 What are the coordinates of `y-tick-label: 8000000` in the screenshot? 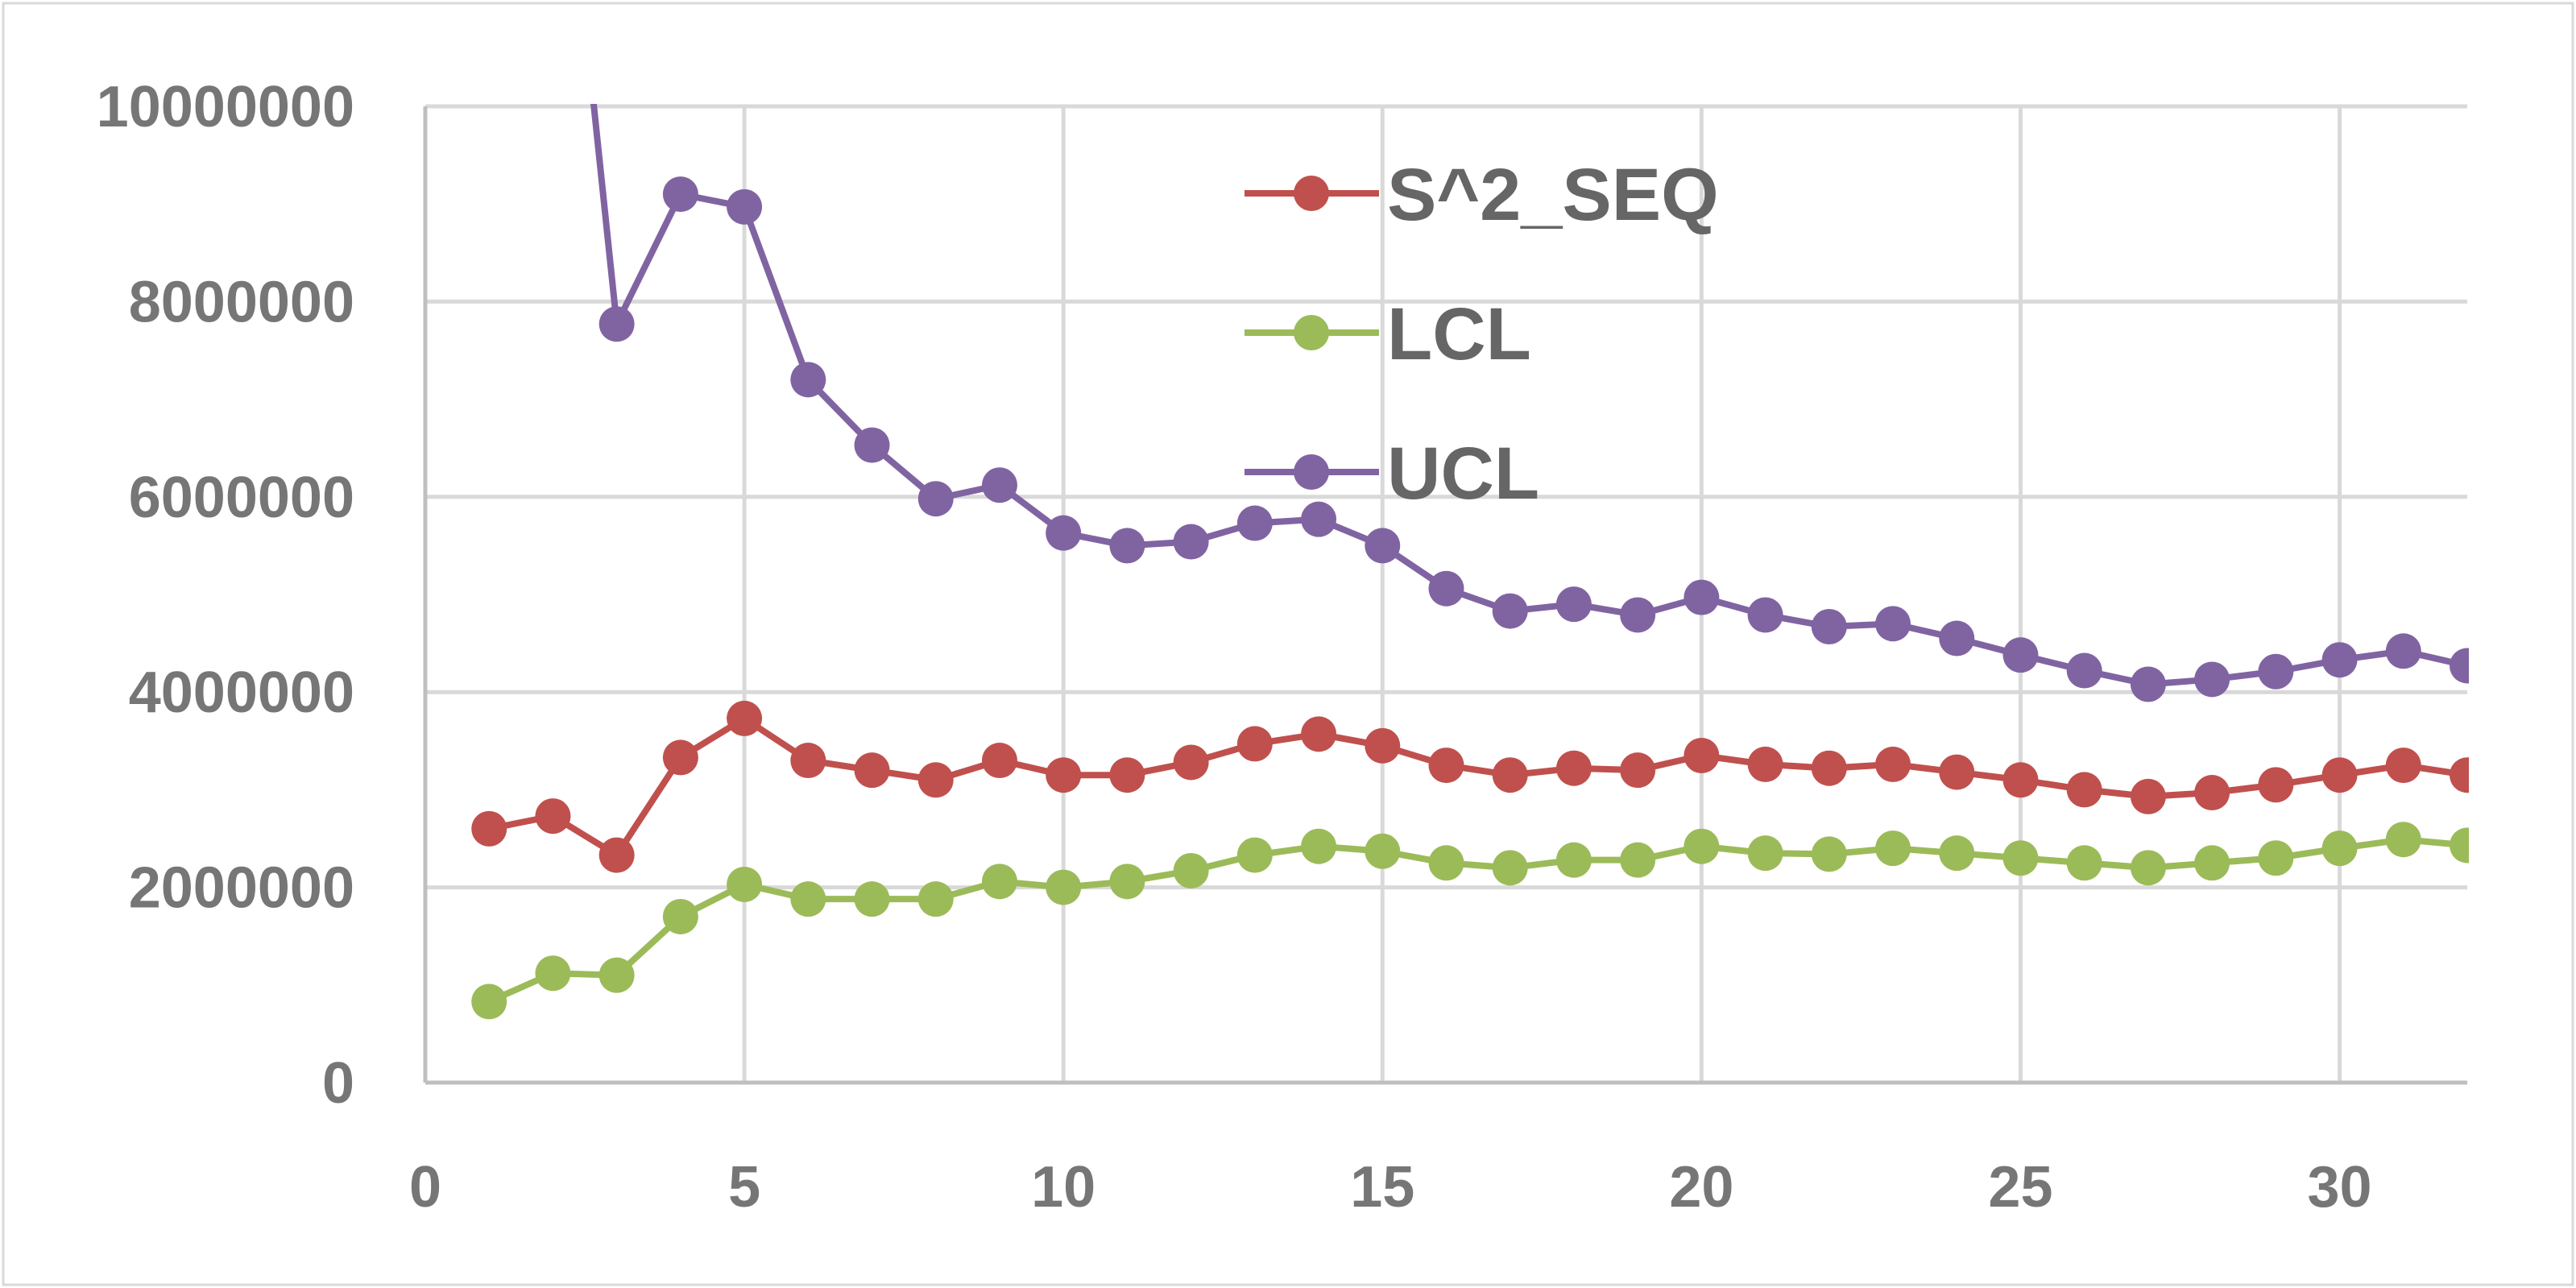 It's located at (241, 302).